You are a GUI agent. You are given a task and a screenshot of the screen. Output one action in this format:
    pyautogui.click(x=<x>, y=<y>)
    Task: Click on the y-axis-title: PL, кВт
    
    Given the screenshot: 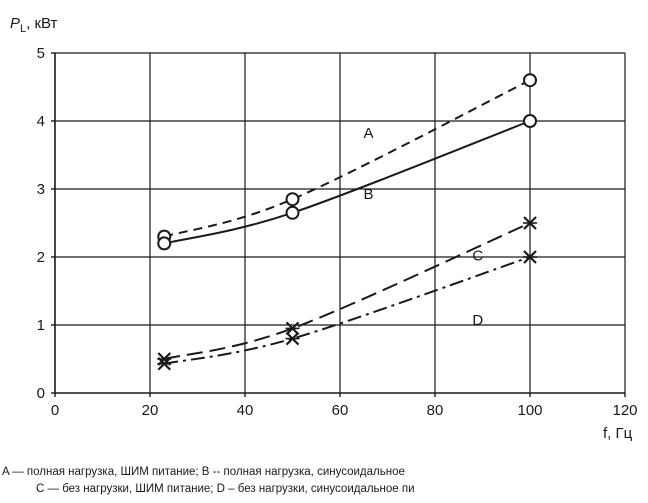 What is the action you would take?
    pyautogui.click(x=34, y=25)
    